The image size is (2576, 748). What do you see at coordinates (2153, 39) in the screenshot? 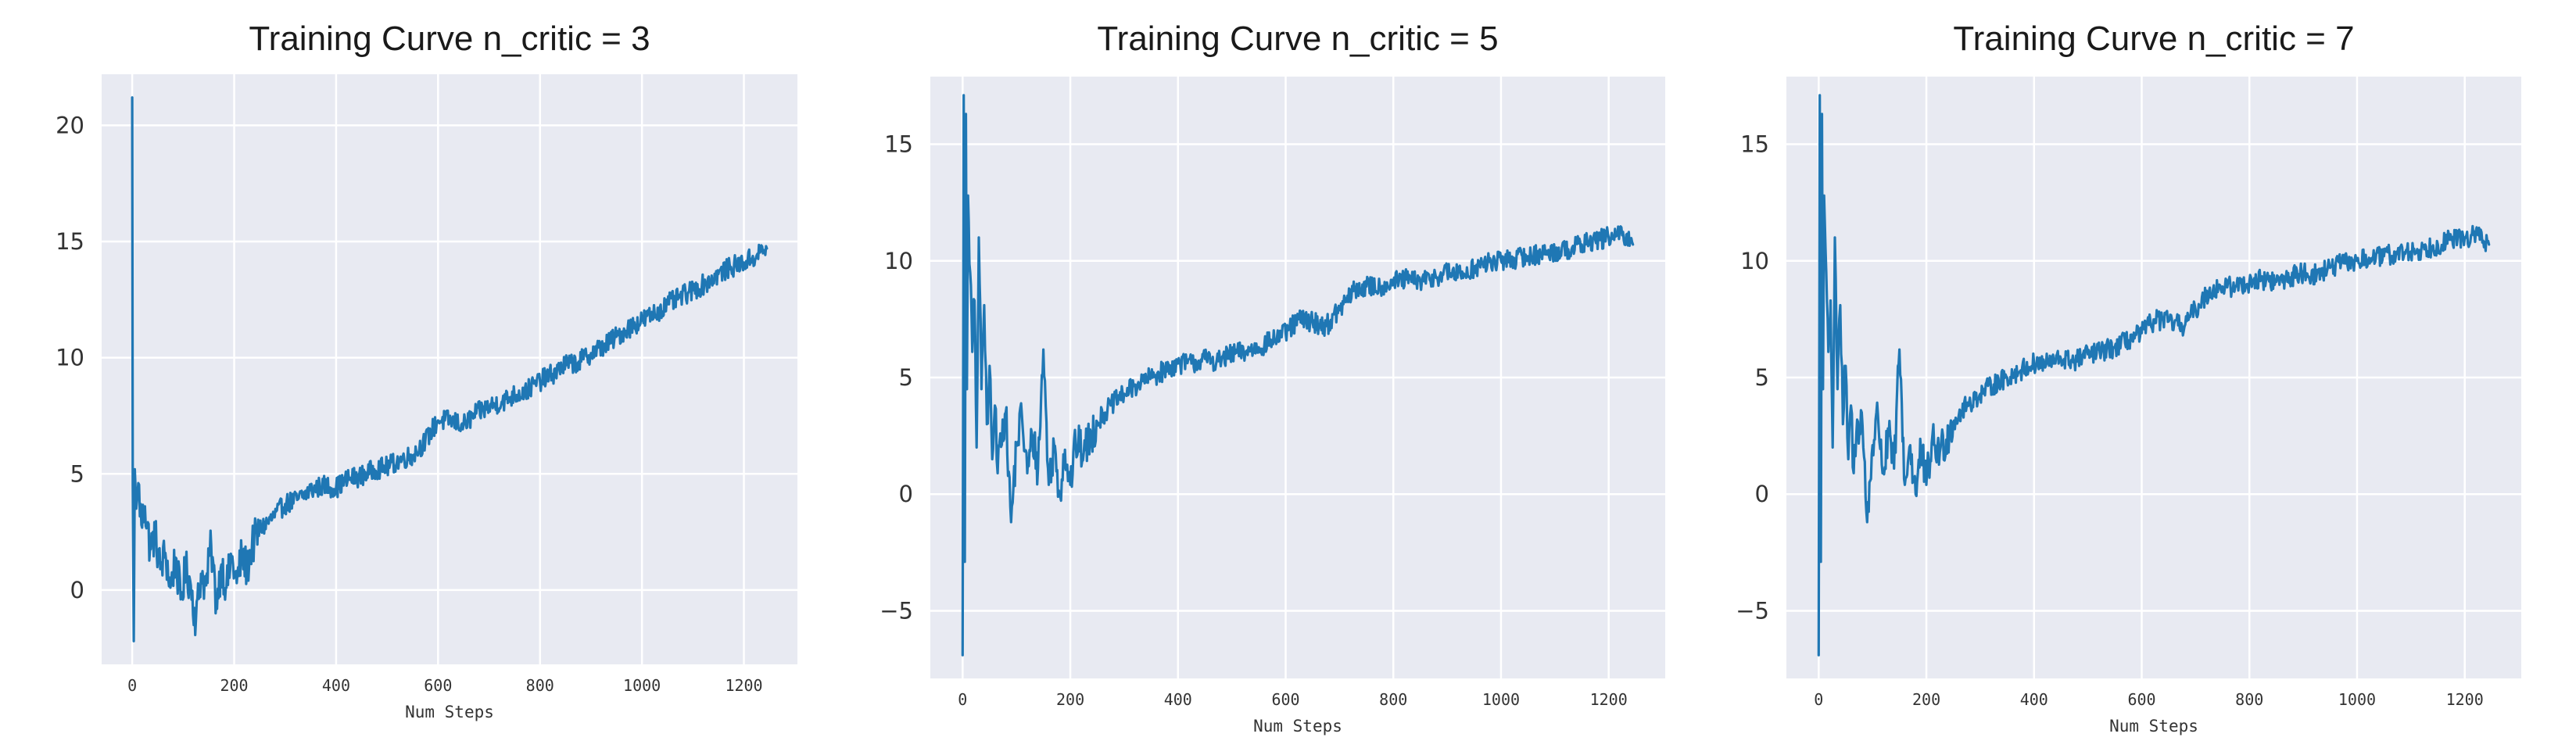
I see `chart-title: Training Curve n_critic = 7` at bounding box center [2153, 39].